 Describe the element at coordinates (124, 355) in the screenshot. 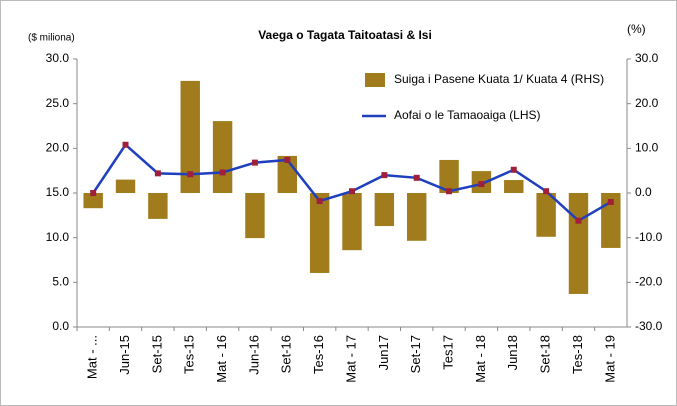

I see `x-tick-label: Jun-15` at that location.